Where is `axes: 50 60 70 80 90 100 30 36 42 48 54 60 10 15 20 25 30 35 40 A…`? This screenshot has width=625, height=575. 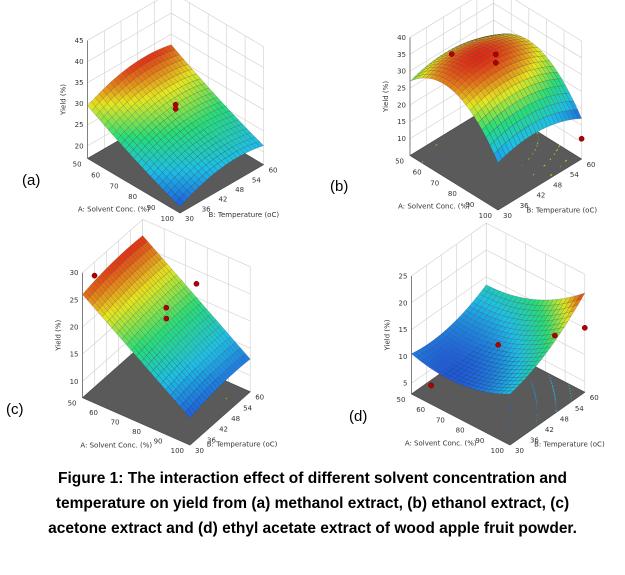 axes: 50 60 70 80 90 100 30 36 42 48 54 60 10 15 20 25 30 35 40 A… is located at coordinates (489, 127).